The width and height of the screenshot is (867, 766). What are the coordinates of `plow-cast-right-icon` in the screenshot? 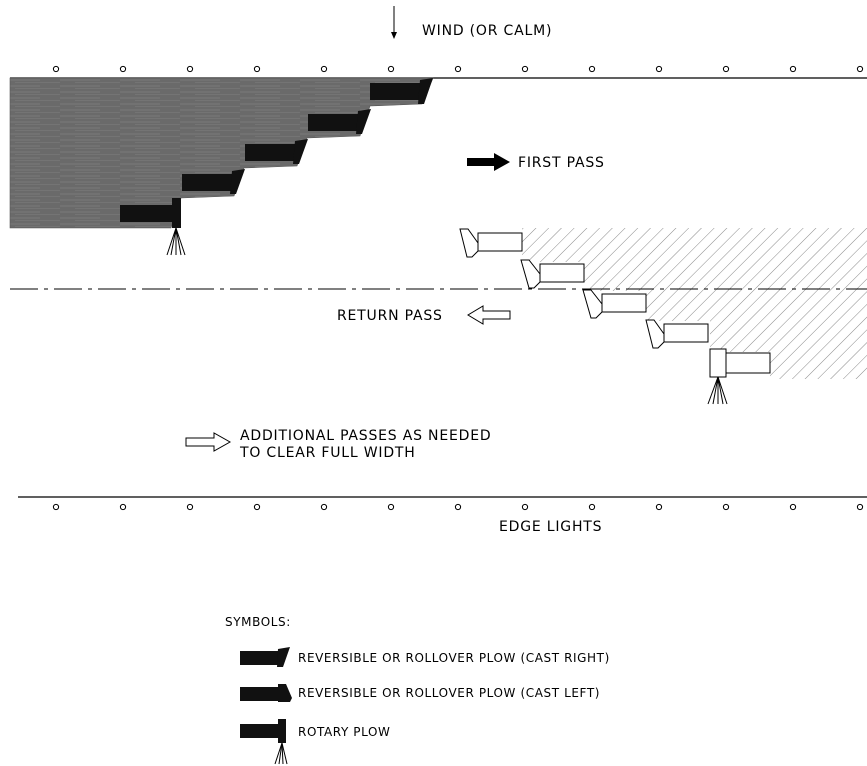 It's located at (265, 657).